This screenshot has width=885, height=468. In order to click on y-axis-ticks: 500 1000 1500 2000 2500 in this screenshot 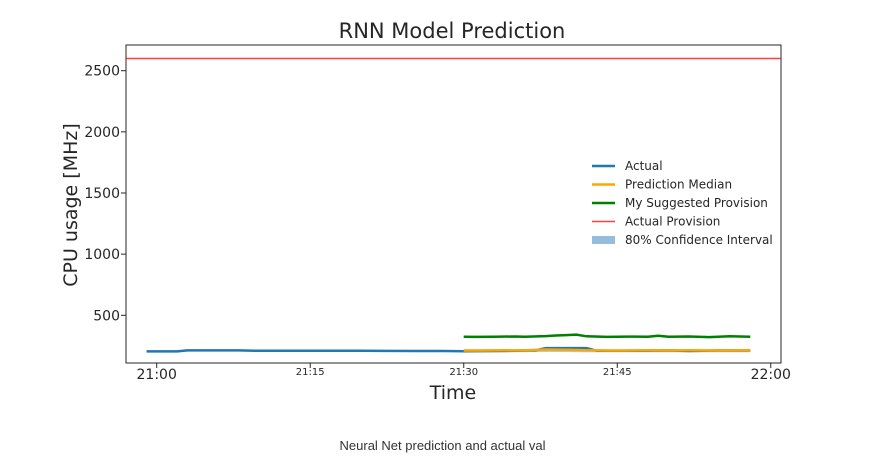, I will do `click(105, 194)`.